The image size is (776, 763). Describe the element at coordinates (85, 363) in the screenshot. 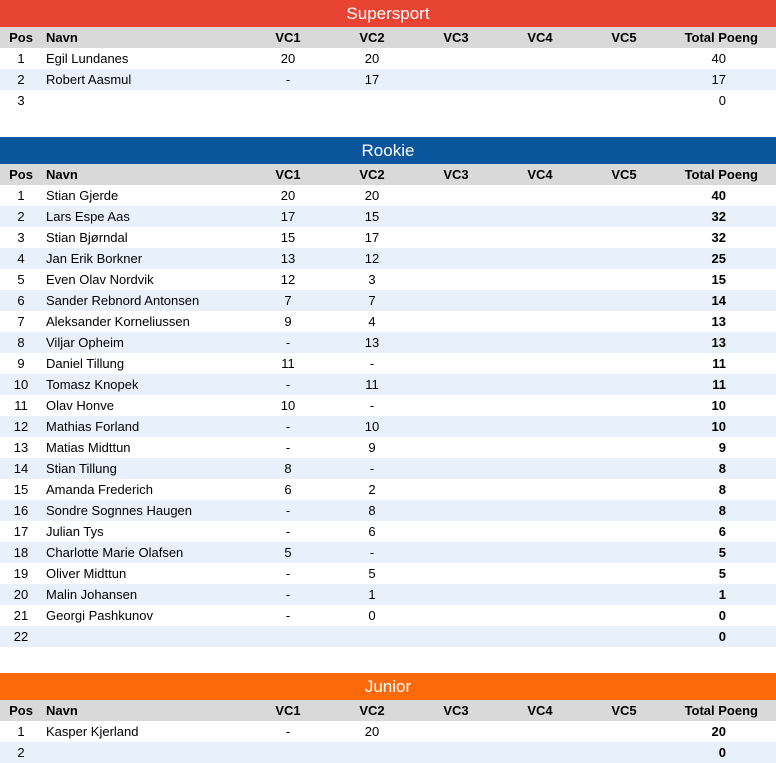

I see `cell-navn: Daniel Tillung` at that location.